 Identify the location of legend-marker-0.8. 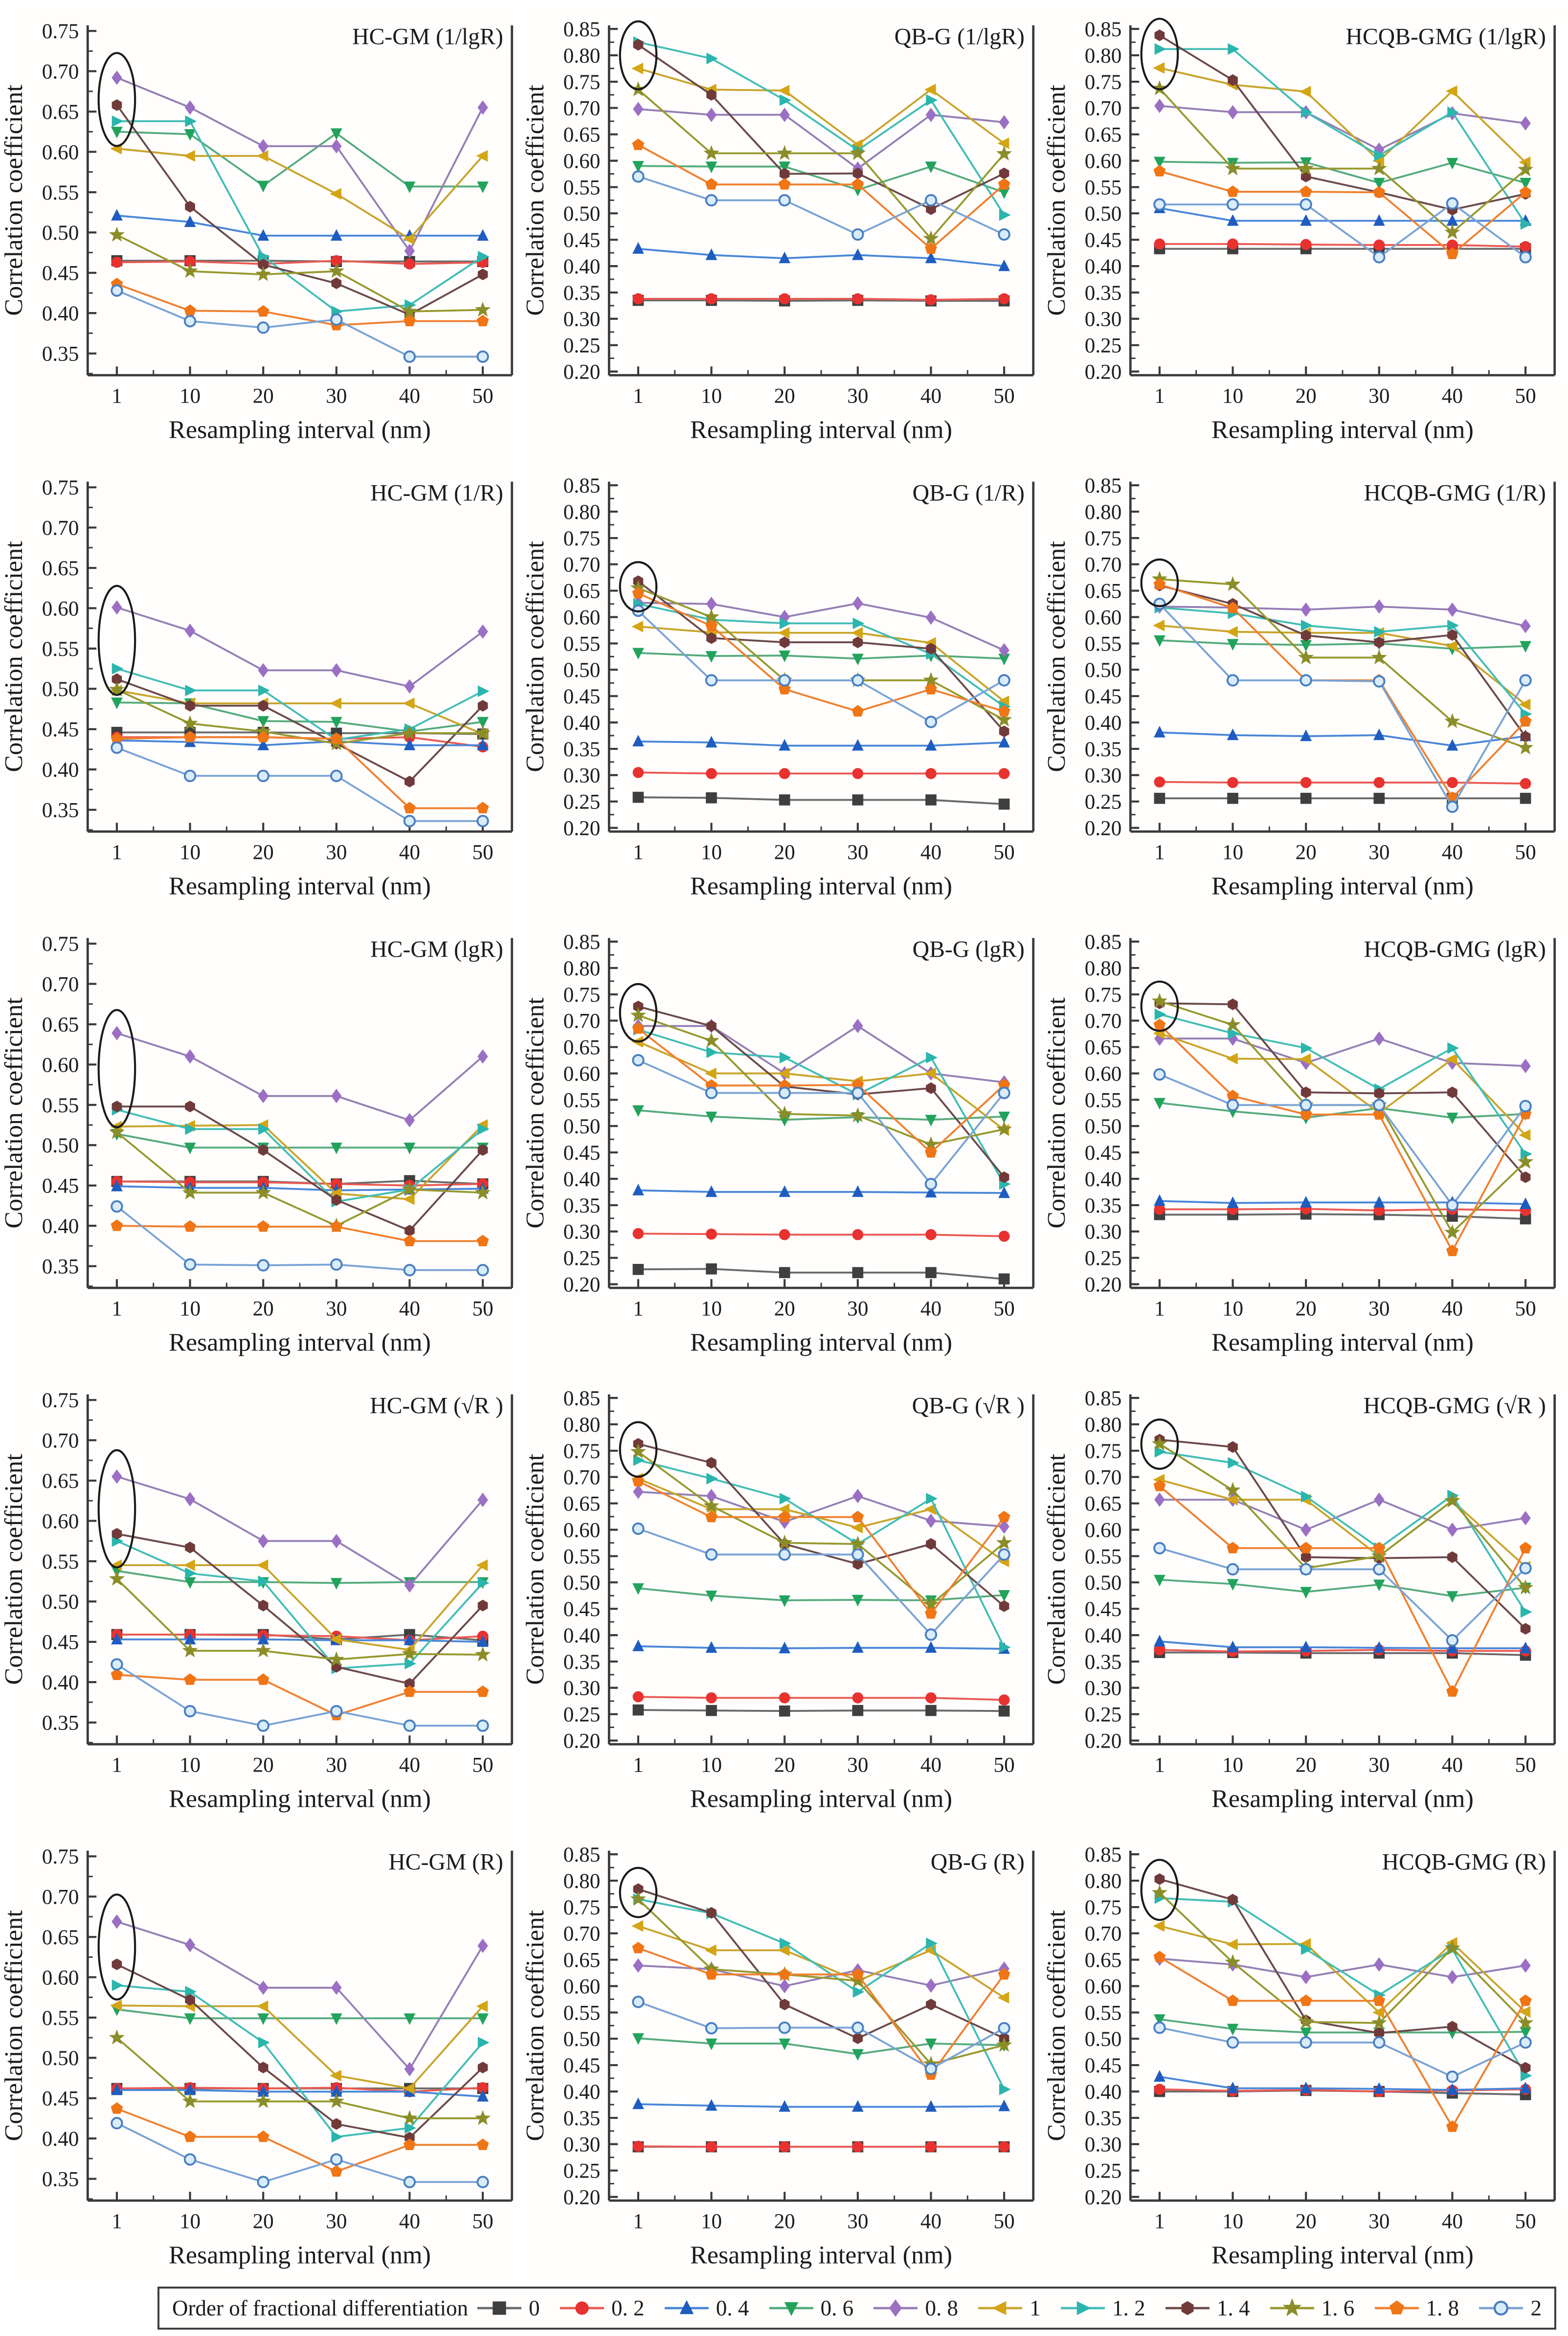
(896, 2308).